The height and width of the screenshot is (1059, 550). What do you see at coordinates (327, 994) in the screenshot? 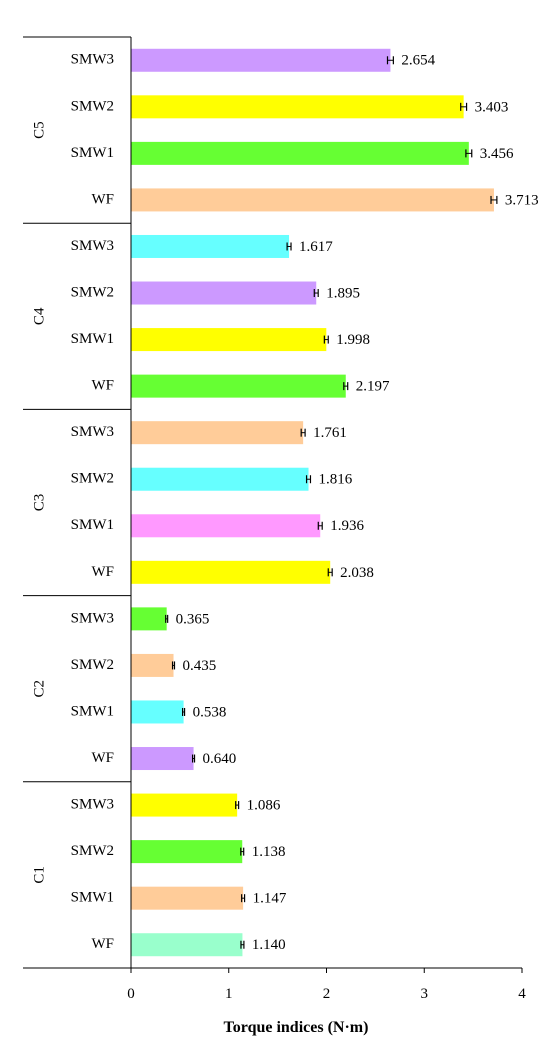
I see `x-tick-label: 2` at bounding box center [327, 994].